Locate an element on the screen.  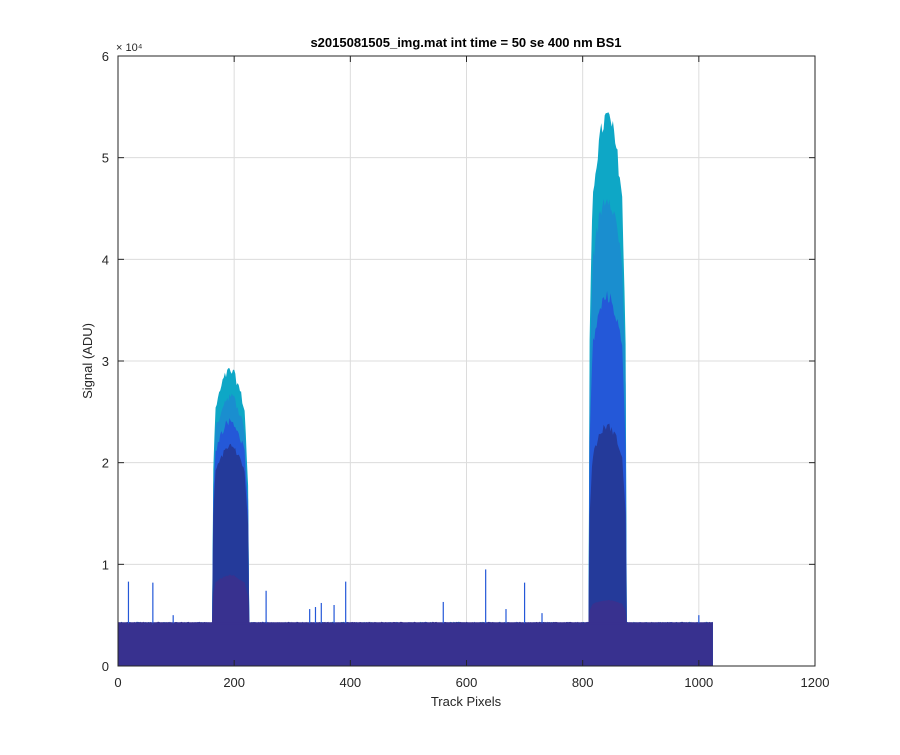
y-tick-label: 6 is located at coordinates (105, 56).